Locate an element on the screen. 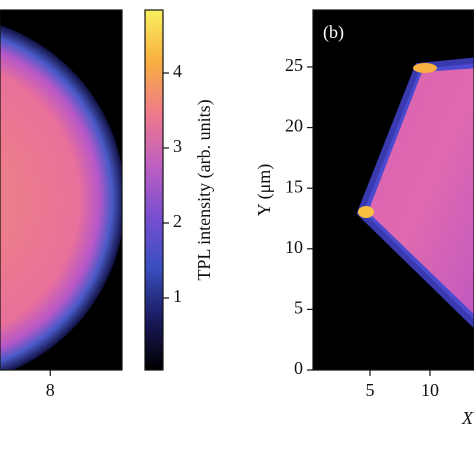 This screenshot has width=474, height=474. x-tick-label: 10 is located at coordinates (430, 390).